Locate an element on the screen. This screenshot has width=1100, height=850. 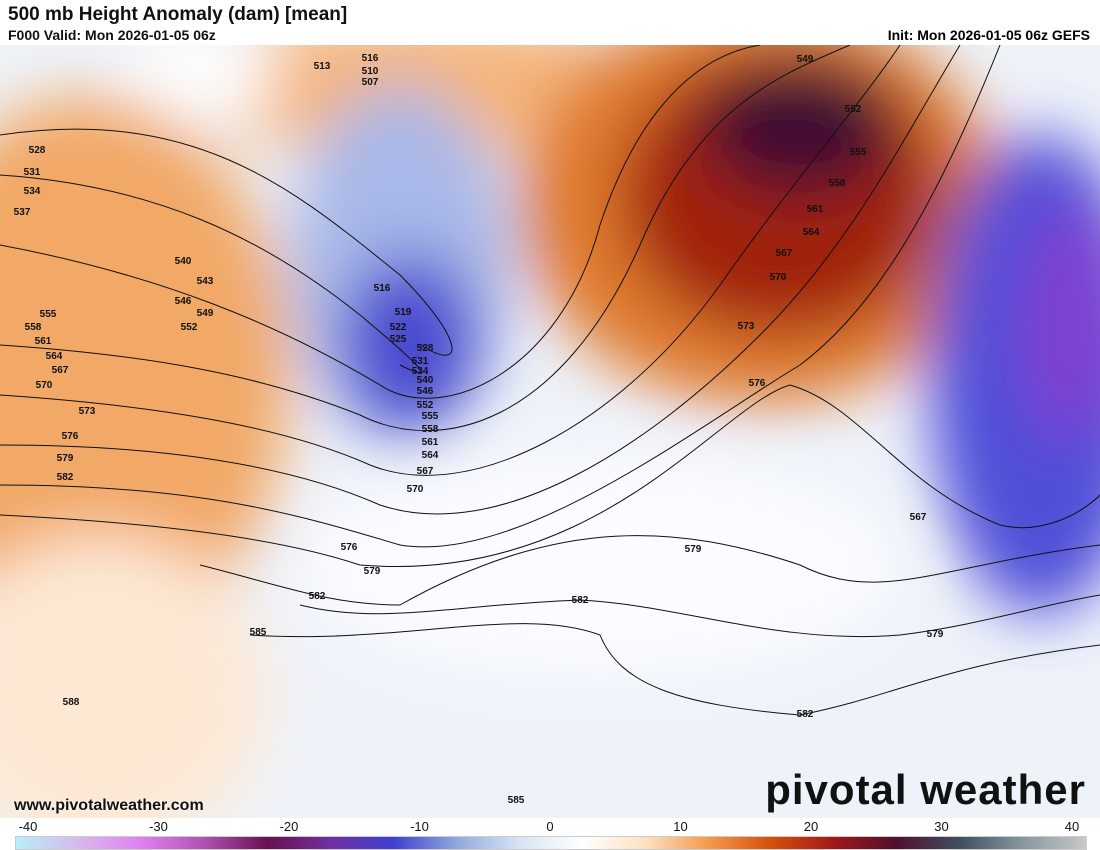
contour-label: 525 is located at coordinates (398, 339).